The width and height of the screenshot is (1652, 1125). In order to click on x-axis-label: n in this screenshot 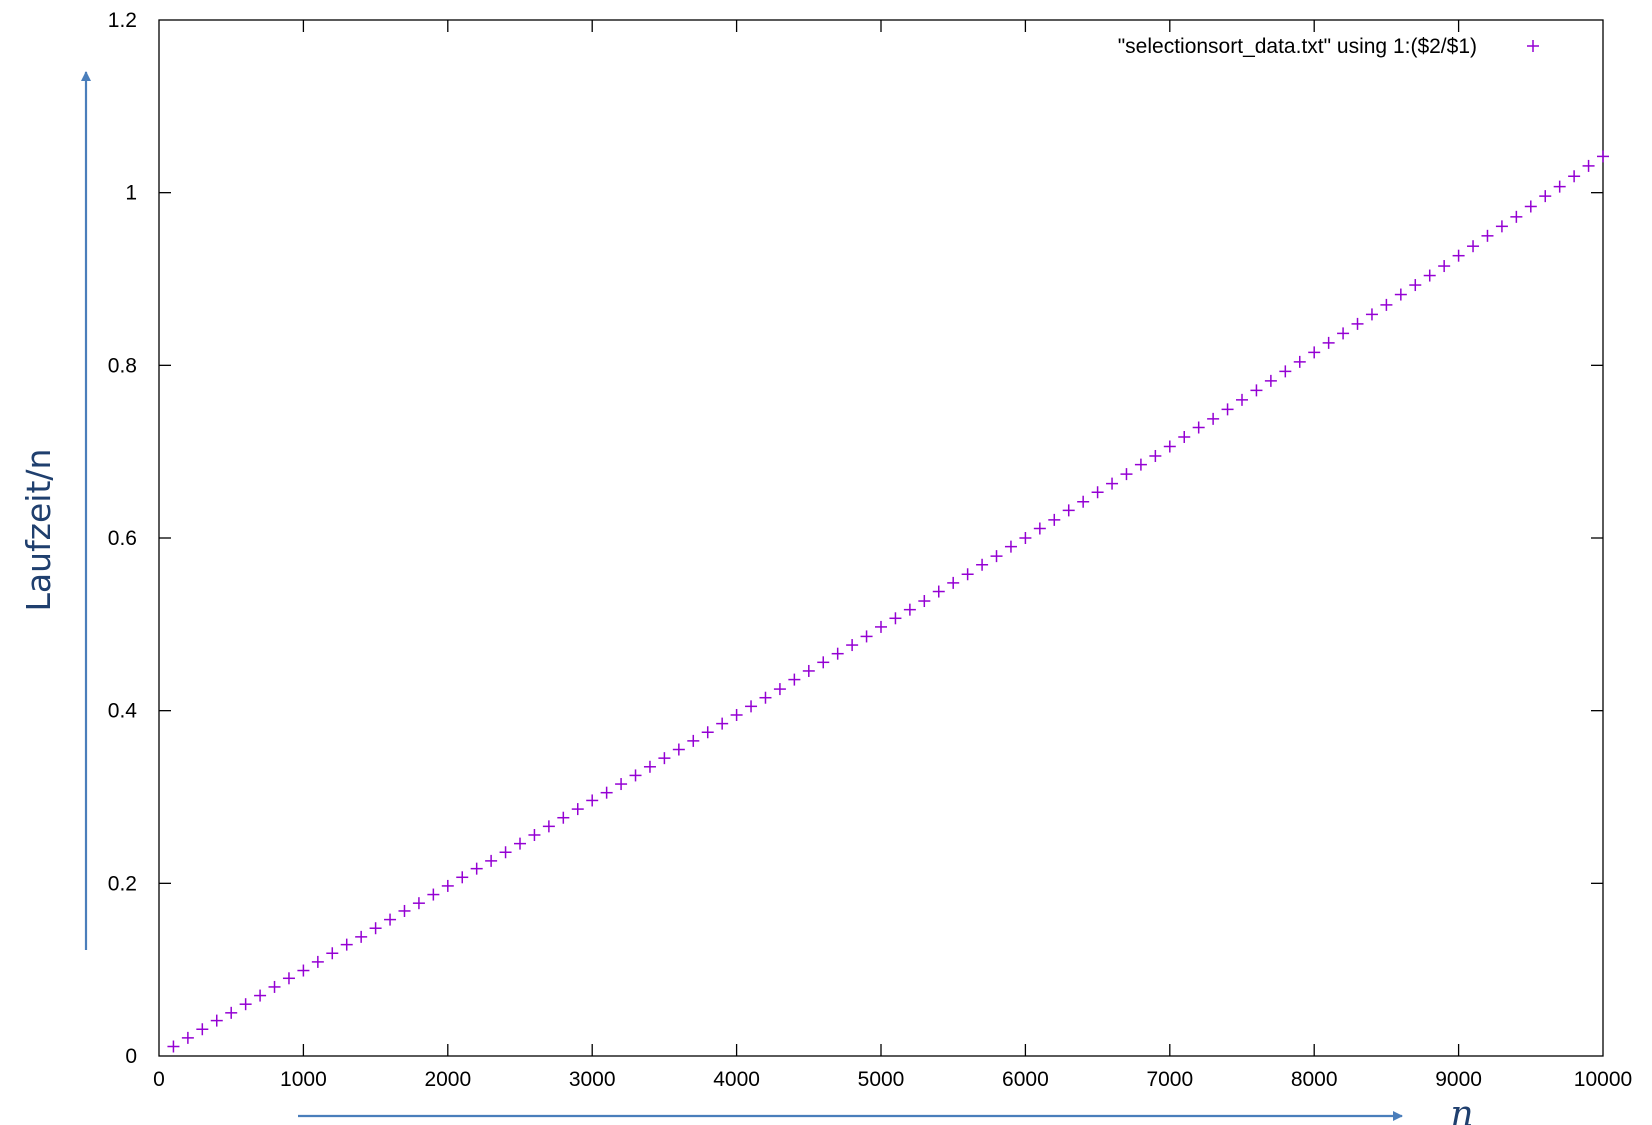, I will do `click(1461, 1109)`.